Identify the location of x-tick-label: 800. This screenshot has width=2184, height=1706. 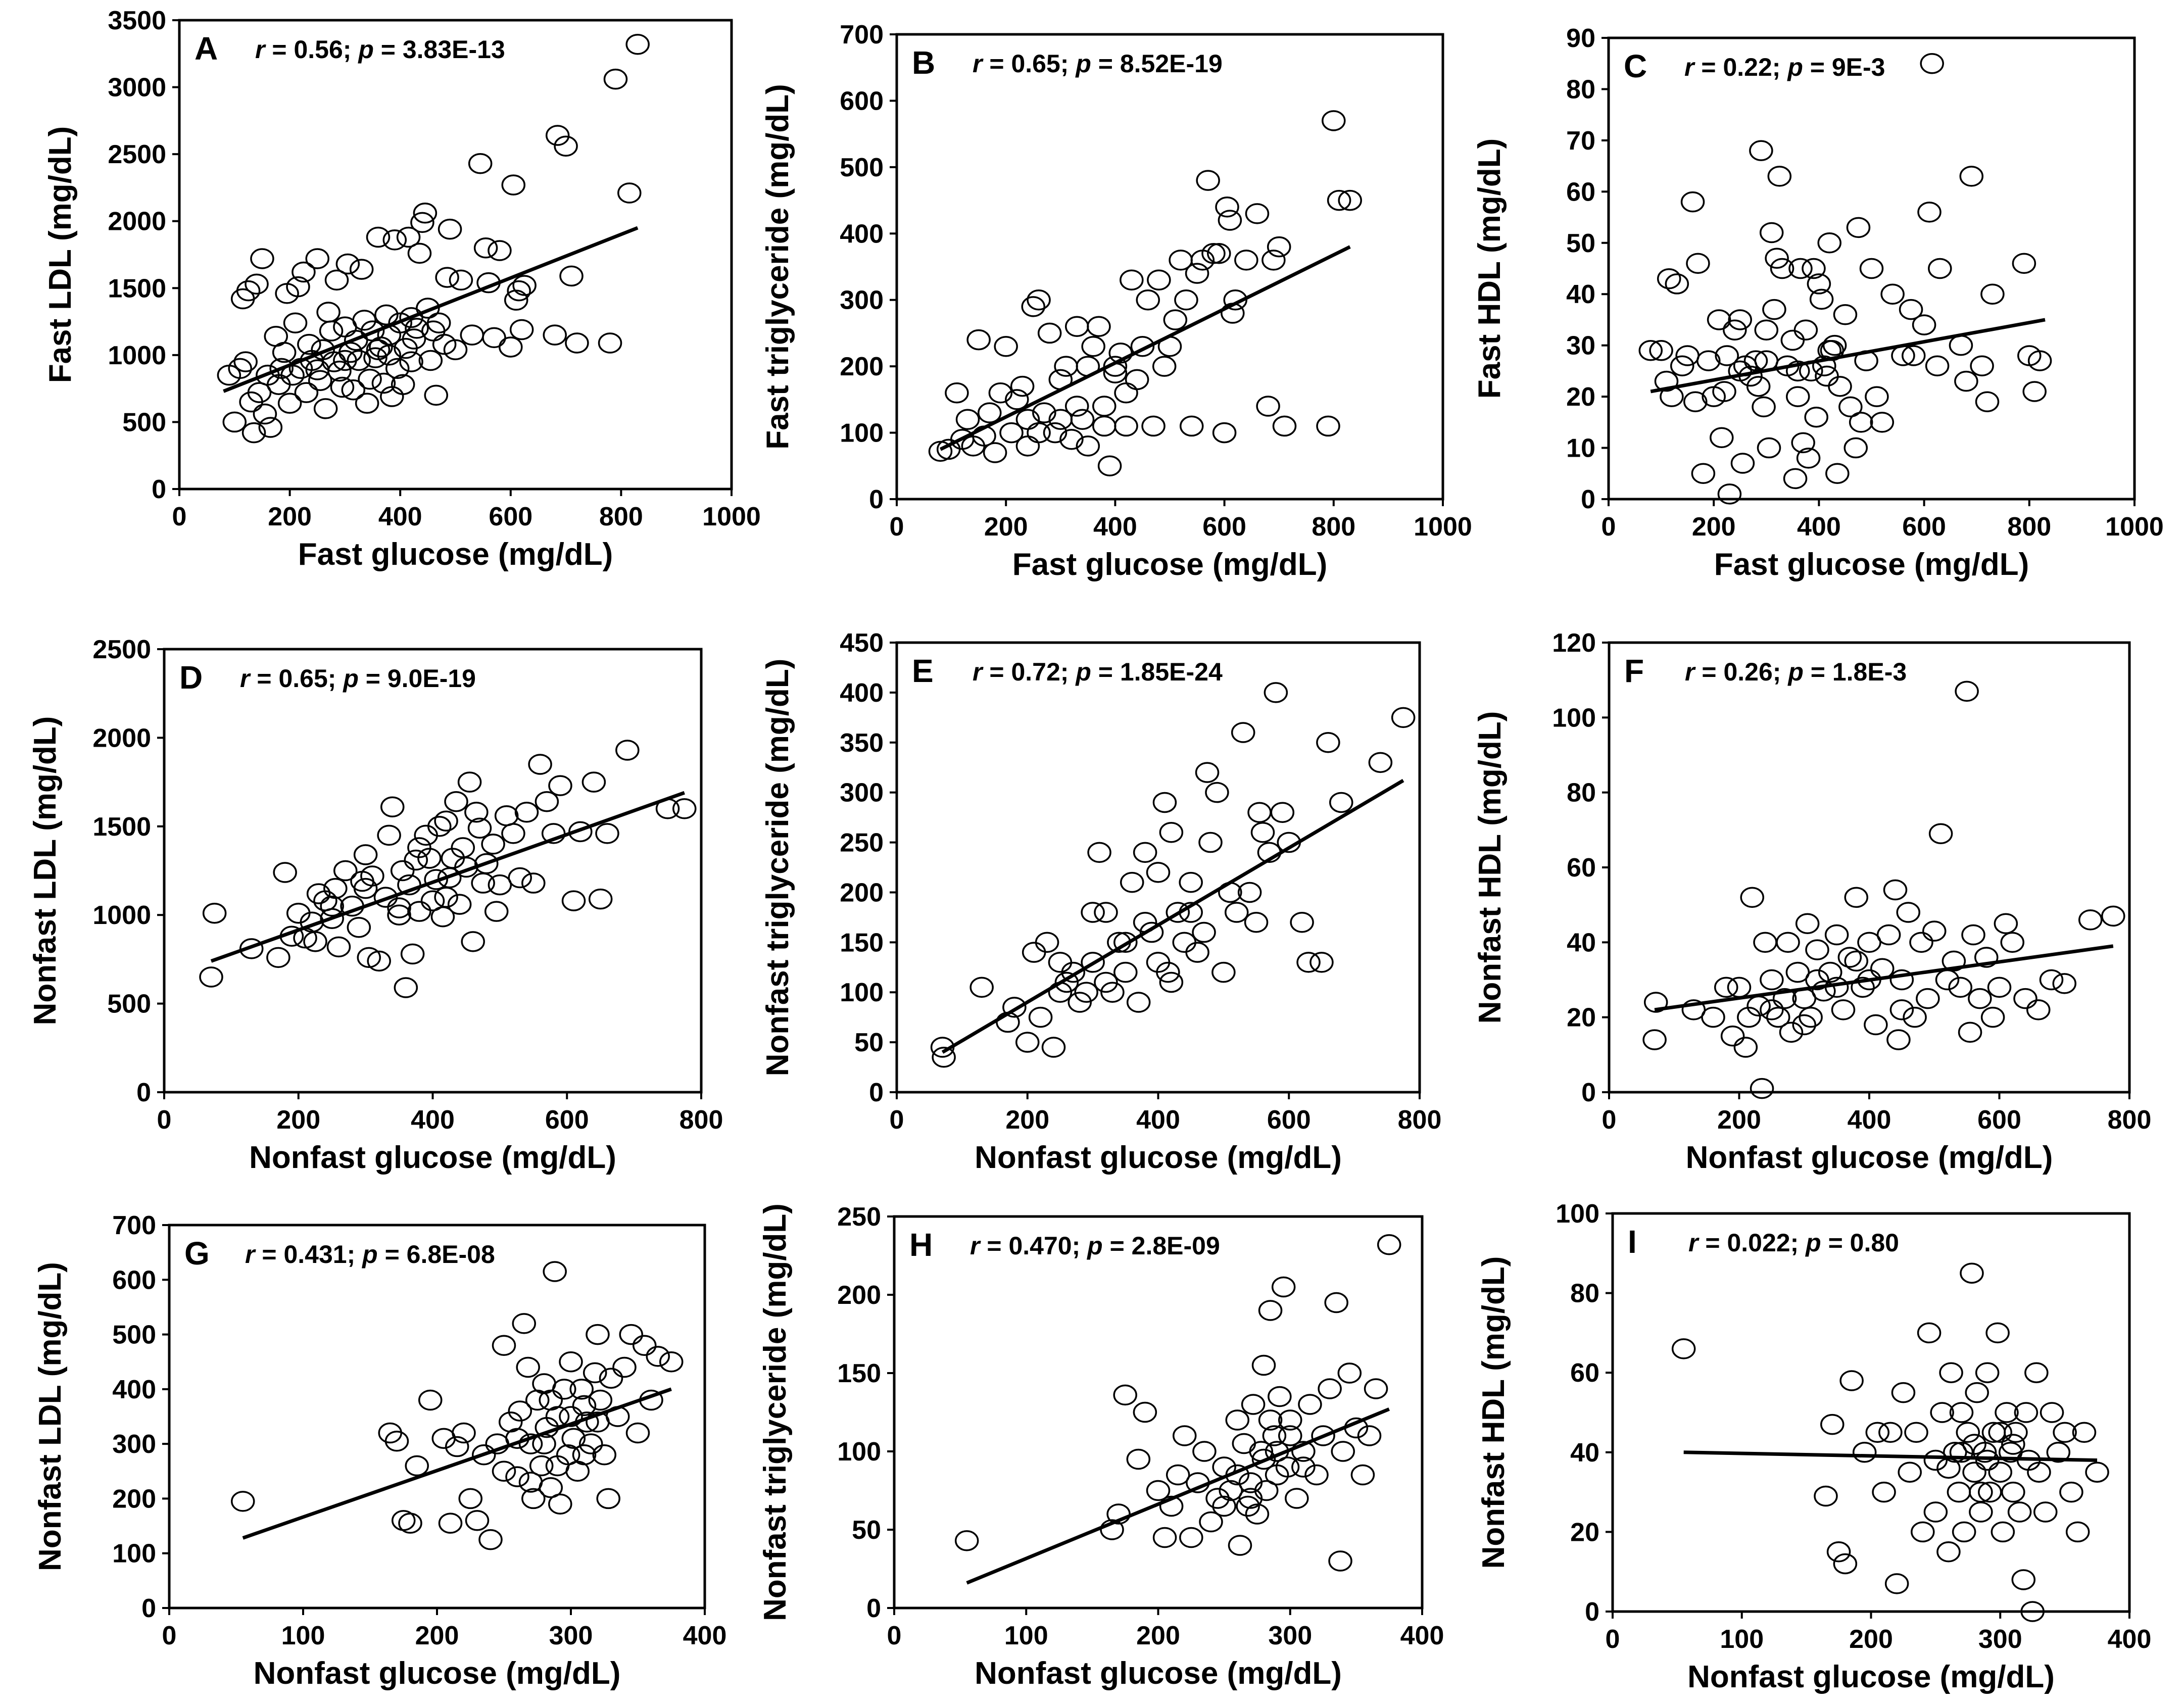
(1420, 1120).